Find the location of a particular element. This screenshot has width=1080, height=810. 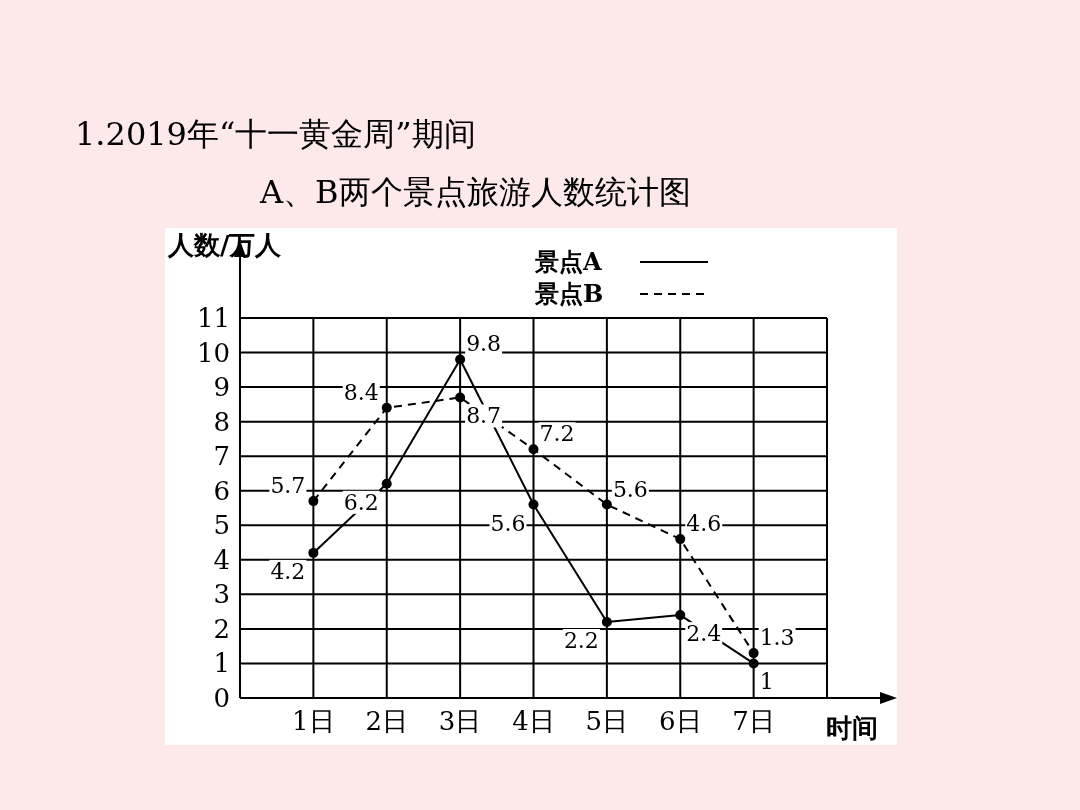

data-label: 7.2 is located at coordinates (557, 434).